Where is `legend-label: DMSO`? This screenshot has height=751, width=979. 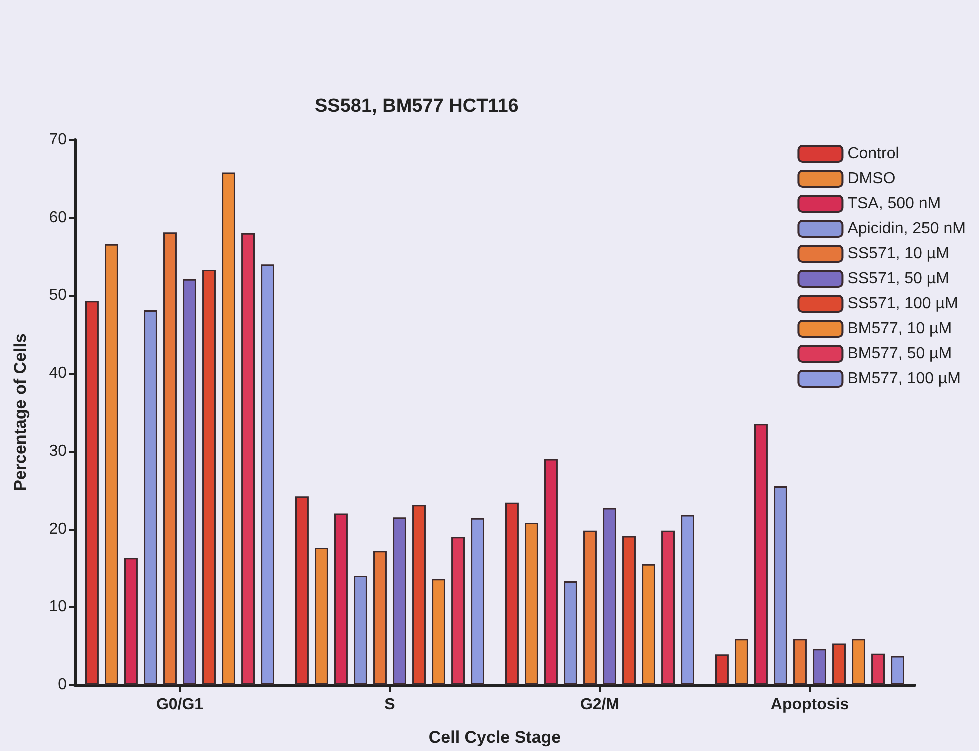 legend-label: DMSO is located at coordinates (872, 179).